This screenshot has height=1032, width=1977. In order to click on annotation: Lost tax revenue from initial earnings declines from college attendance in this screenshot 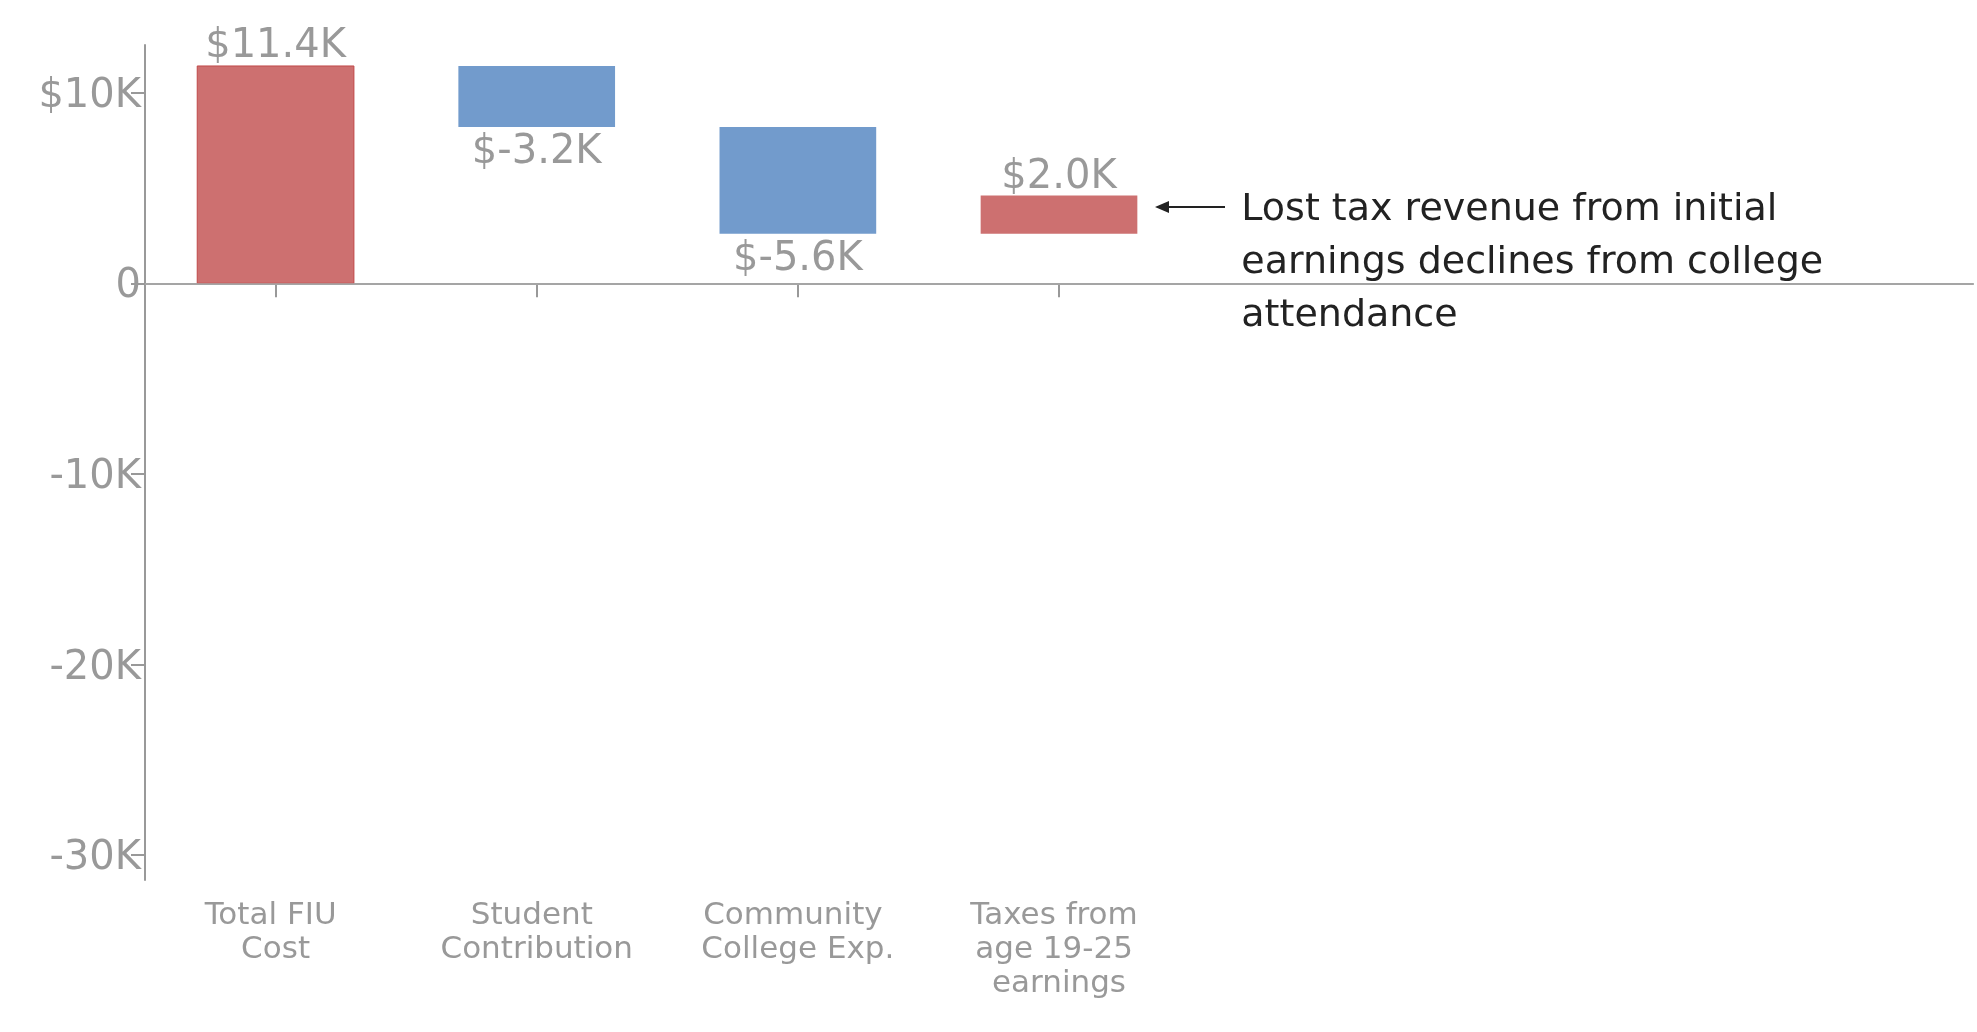, I will do `click(1533, 261)`.